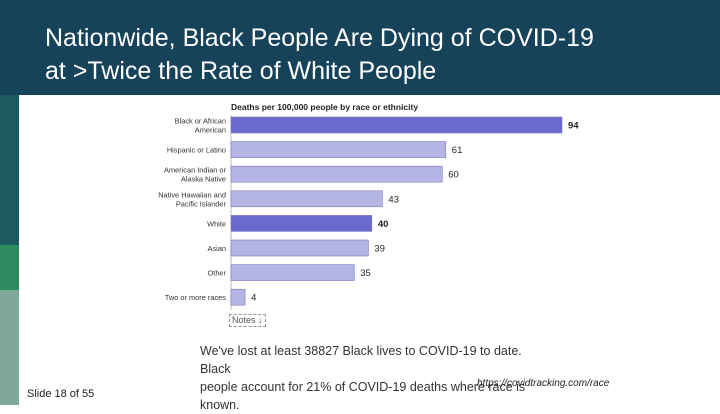  I want to click on category-label-line: Two or more races, so click(196, 297).